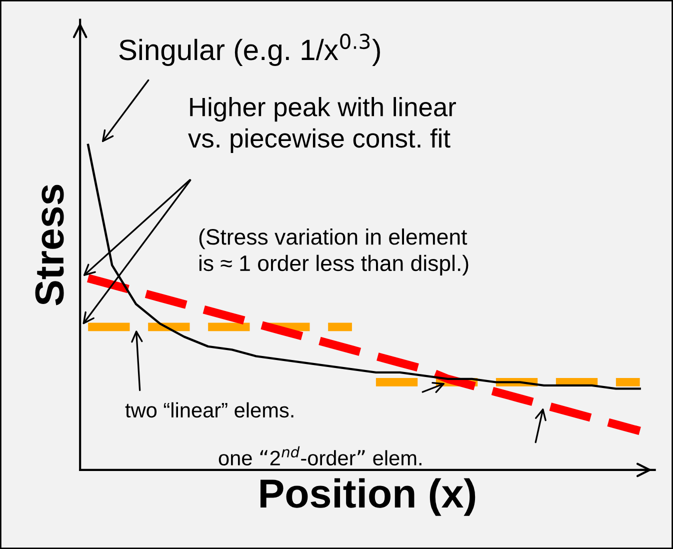 This screenshot has width=673, height=549. What do you see at coordinates (333, 252) in the screenshot?
I see `annotation: (Stress variation in element is ≈ 1 order less than displ.)` at bounding box center [333, 252].